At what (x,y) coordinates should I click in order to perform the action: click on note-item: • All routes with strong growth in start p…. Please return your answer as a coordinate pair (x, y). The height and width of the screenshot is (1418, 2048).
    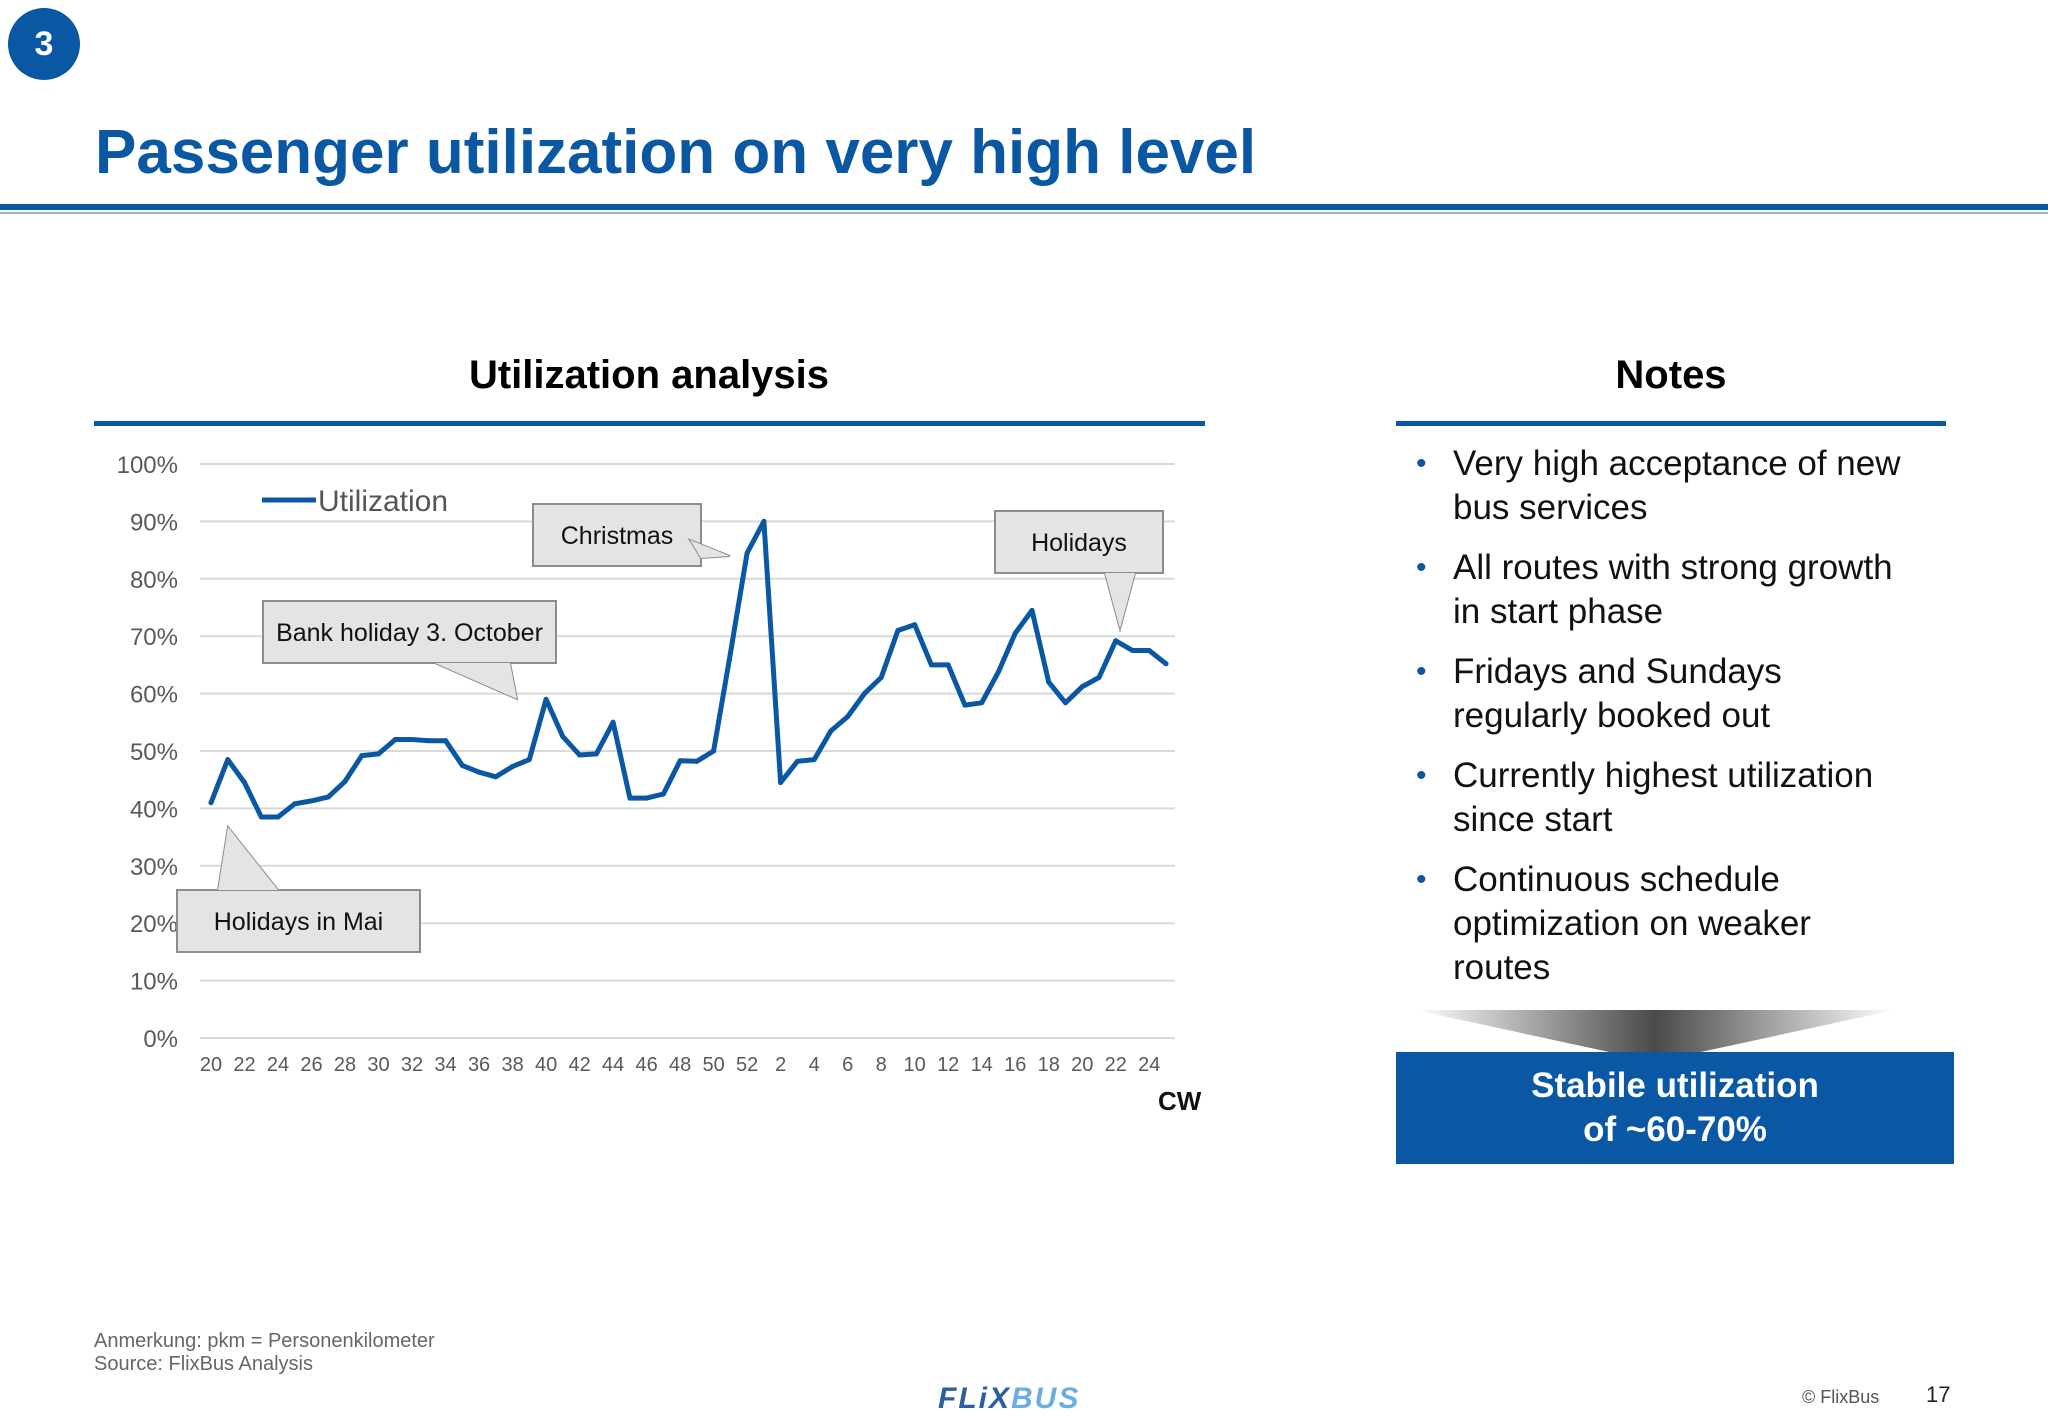
    Looking at the image, I should click on (1690, 590).